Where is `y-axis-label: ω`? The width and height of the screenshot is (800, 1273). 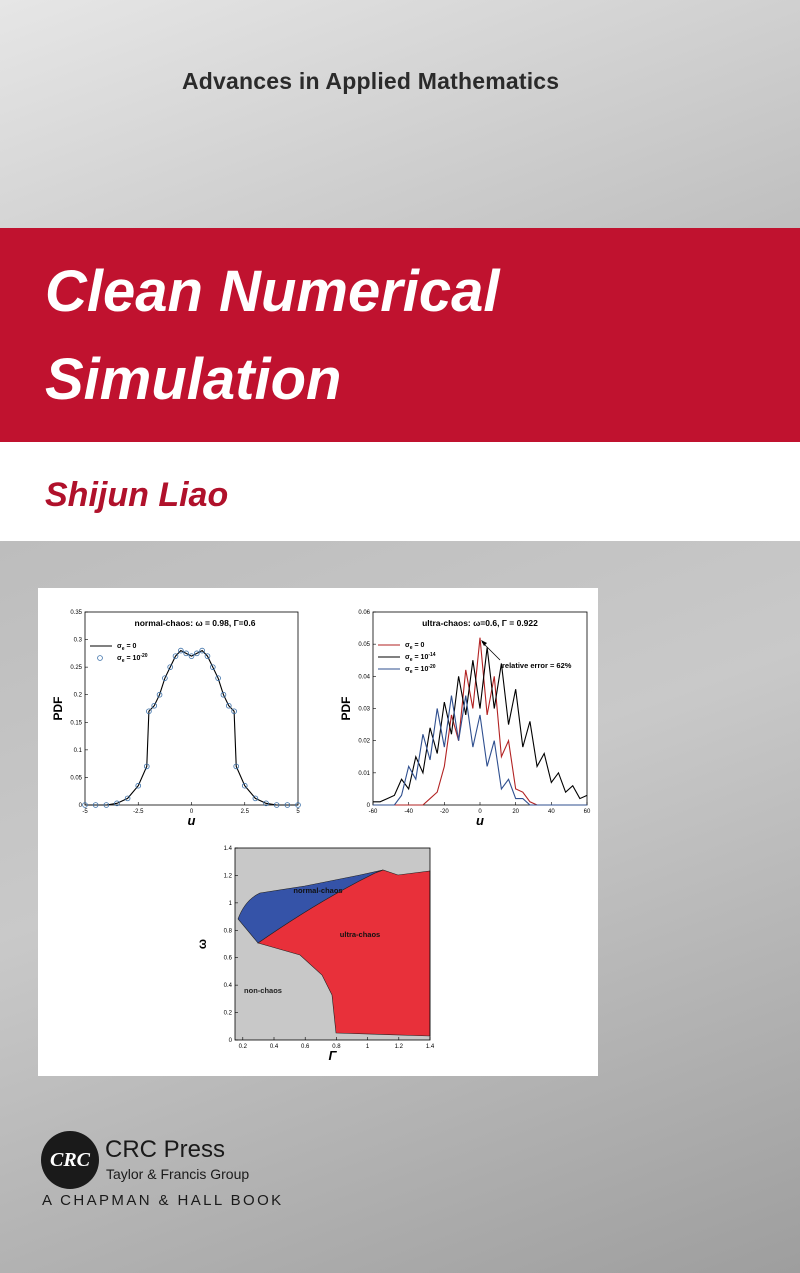 y-axis-label: ω is located at coordinates (202, 944).